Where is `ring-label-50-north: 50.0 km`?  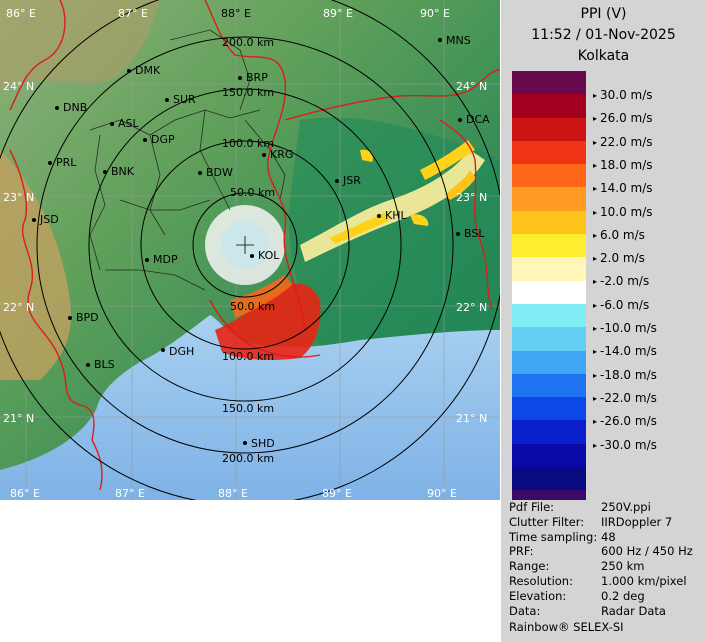 ring-label-50-north: 50.0 km is located at coordinates (252, 192).